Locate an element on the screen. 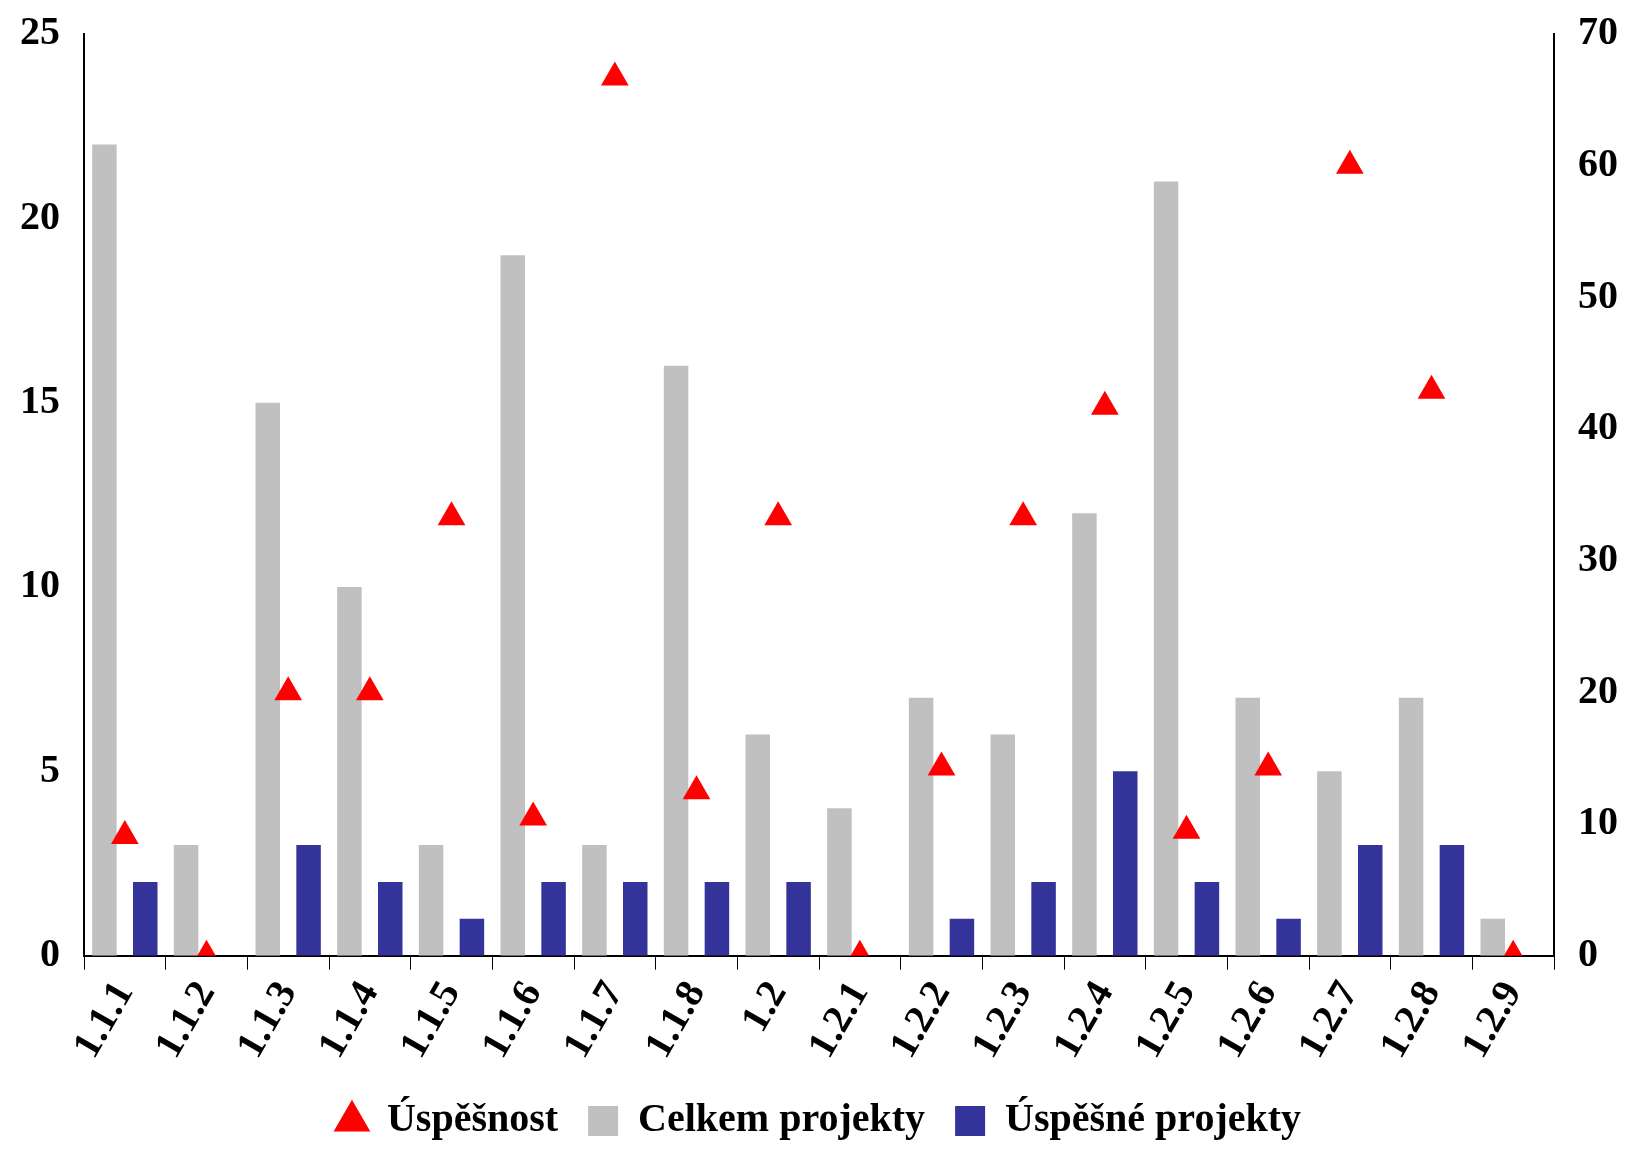  y2-tick-label: 60 is located at coordinates (1598, 162).